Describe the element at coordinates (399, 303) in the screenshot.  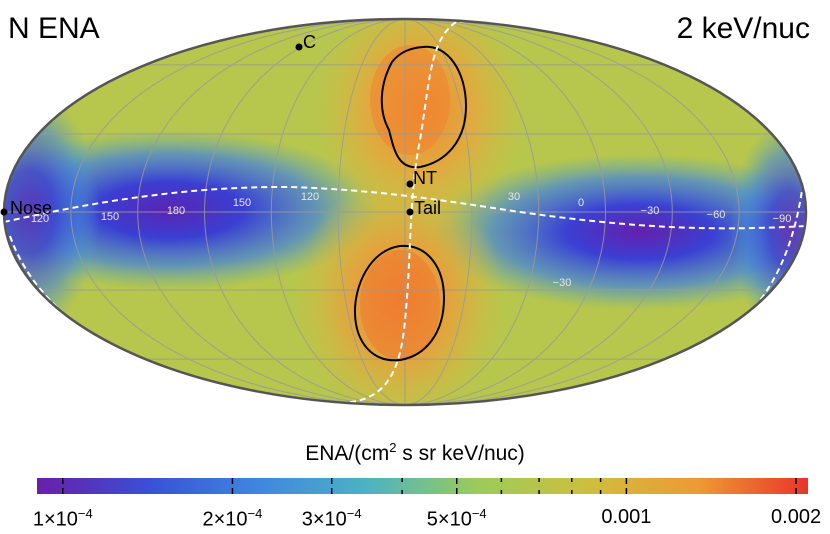
I see `contour-south` at that location.